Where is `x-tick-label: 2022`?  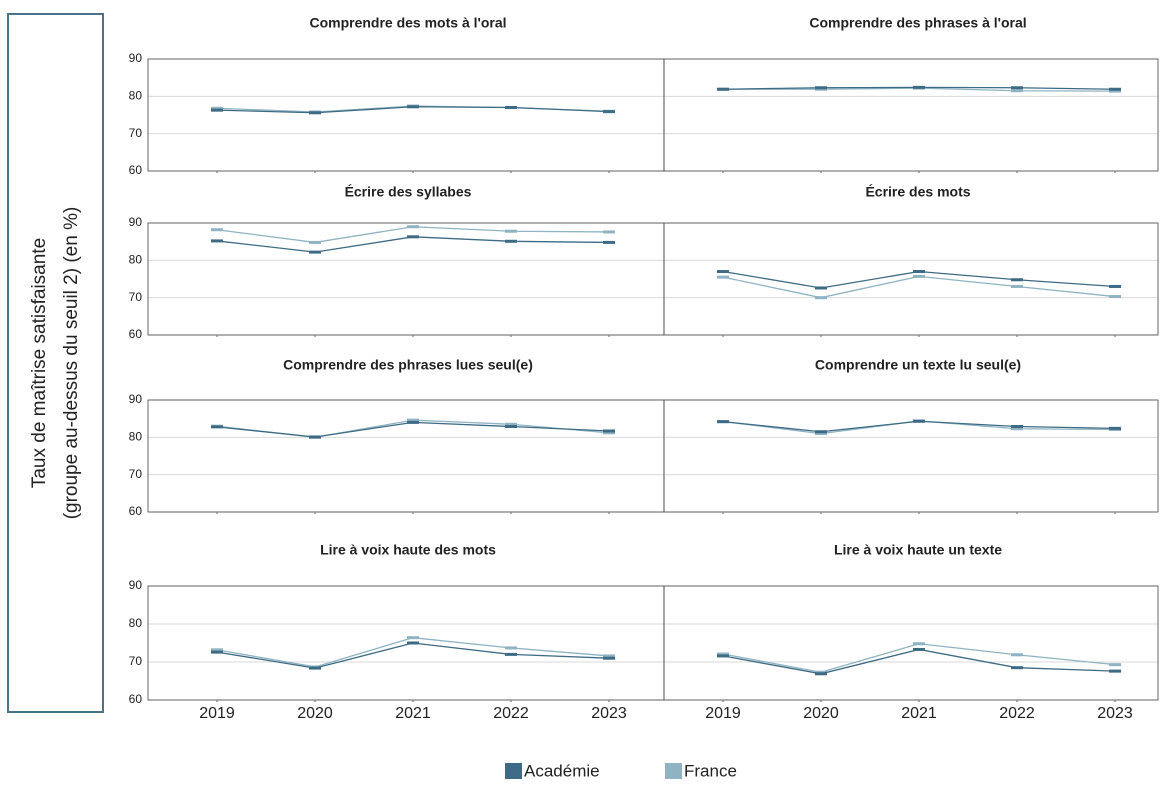
x-tick-label: 2022 is located at coordinates (511, 713).